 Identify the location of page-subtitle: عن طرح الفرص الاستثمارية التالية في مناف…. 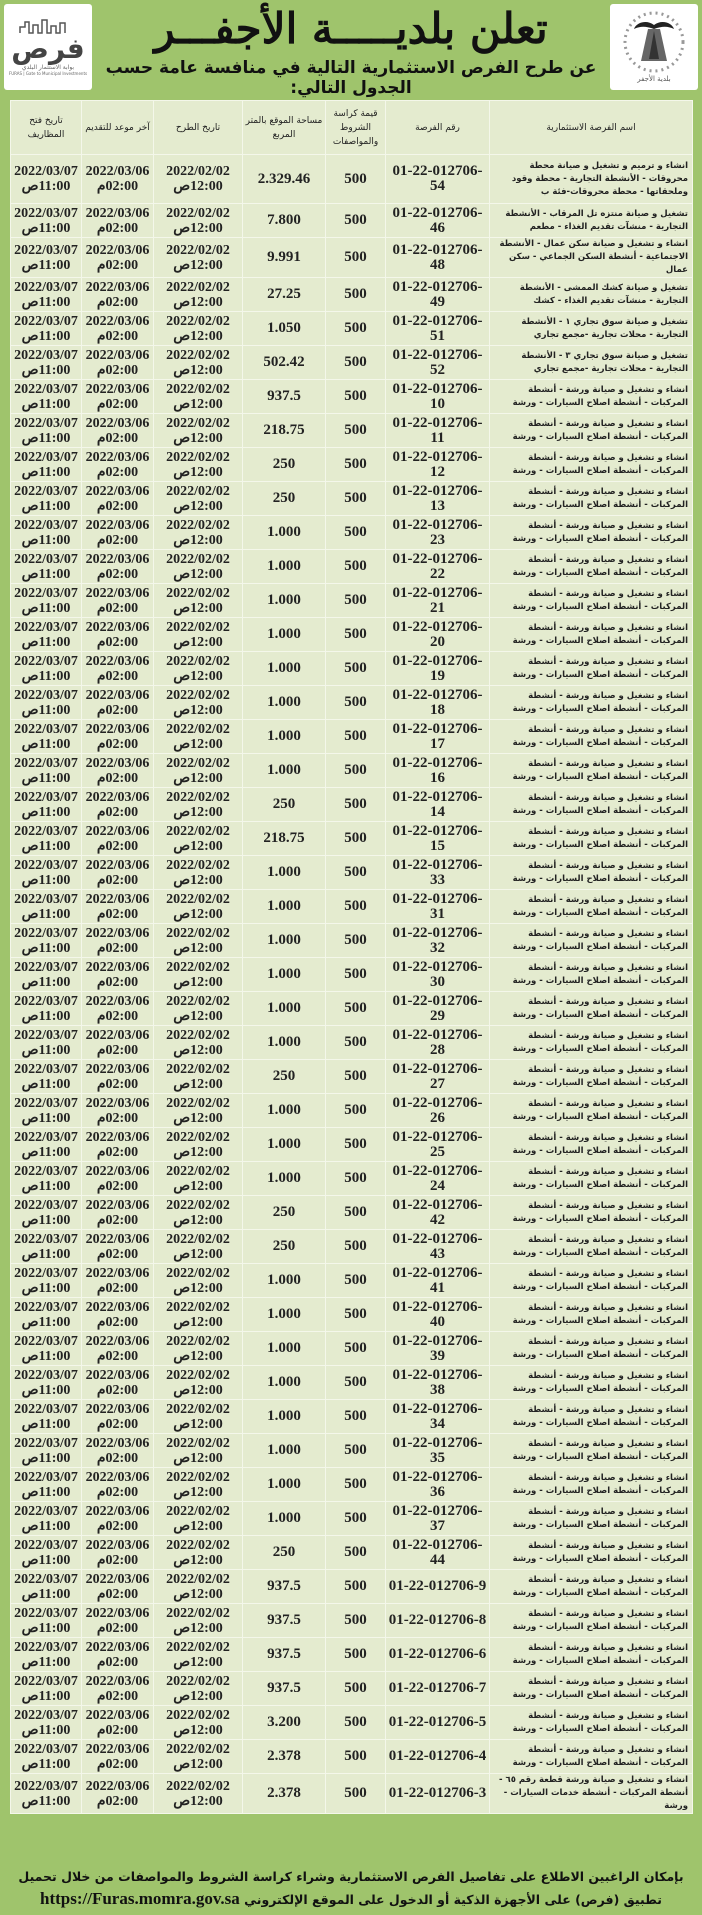
(351, 78).